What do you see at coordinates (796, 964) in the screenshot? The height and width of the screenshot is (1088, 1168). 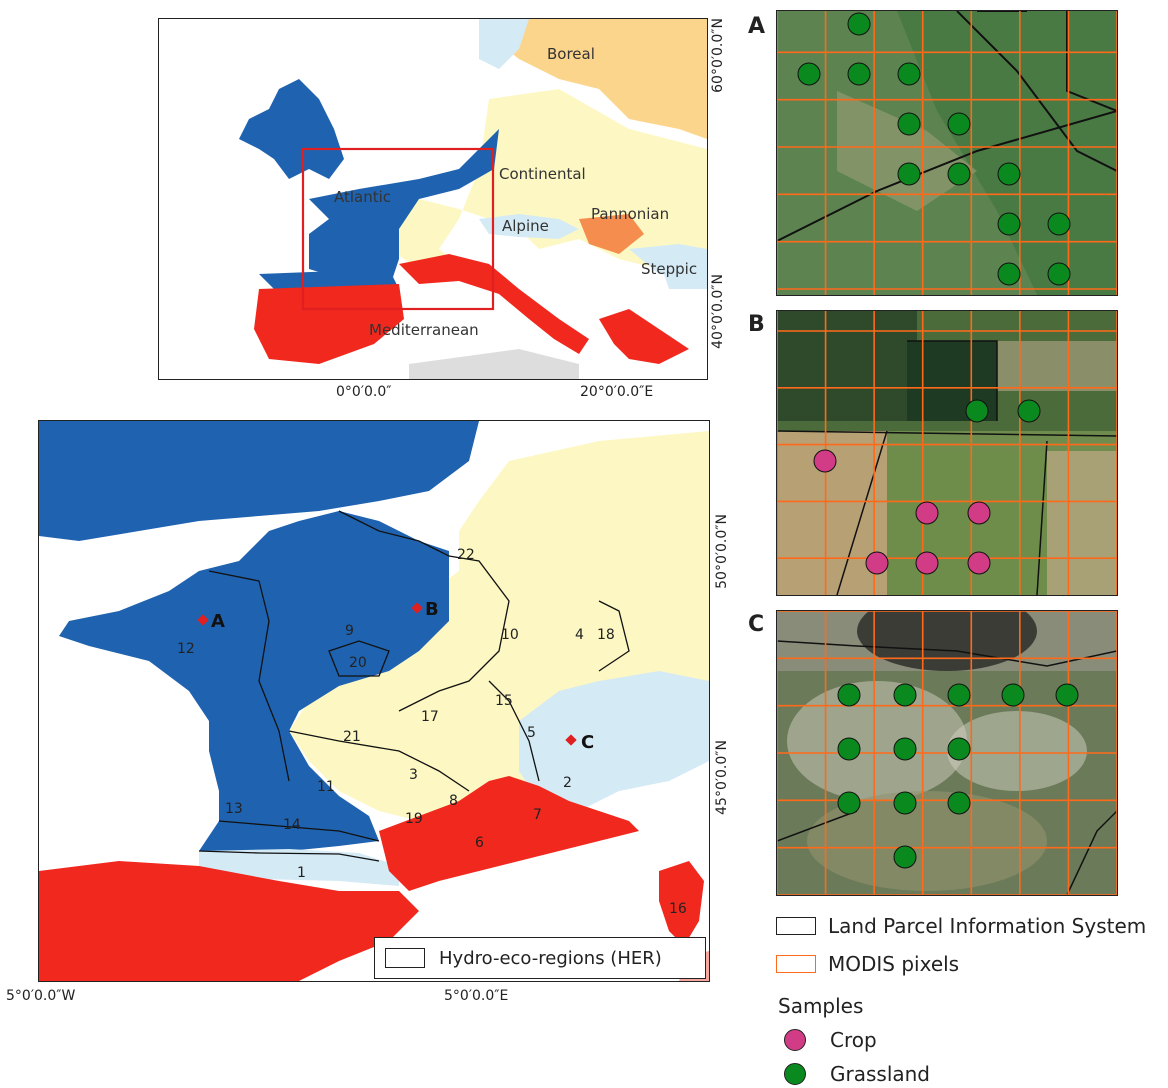 I see `modis-swatch` at bounding box center [796, 964].